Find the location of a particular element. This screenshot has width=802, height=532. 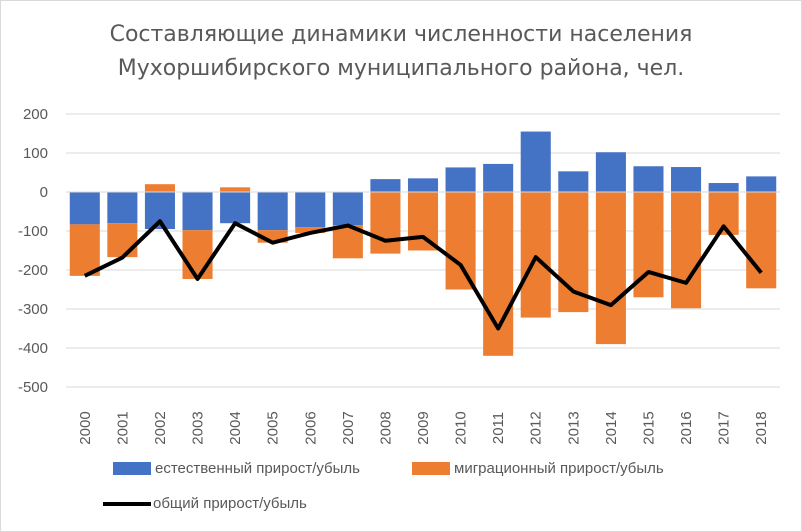

legend-swatch-migration is located at coordinates (431, 468).